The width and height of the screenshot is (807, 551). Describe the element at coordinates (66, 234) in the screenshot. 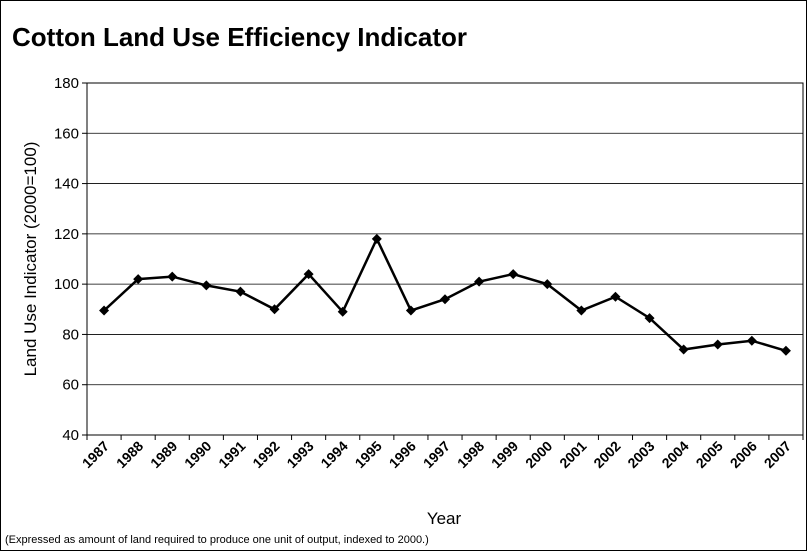

I see `y-tick-label: 120` at that location.